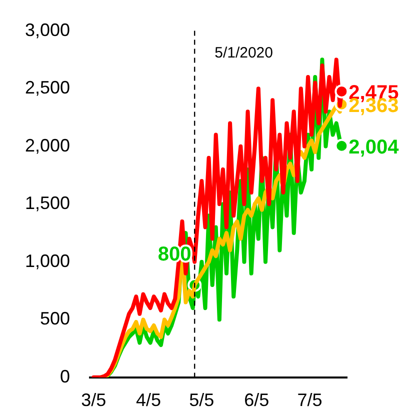 The image size is (409, 420). Describe the element at coordinates (47, 145) in the screenshot. I see `y-tick-label: 2,000` at that location.